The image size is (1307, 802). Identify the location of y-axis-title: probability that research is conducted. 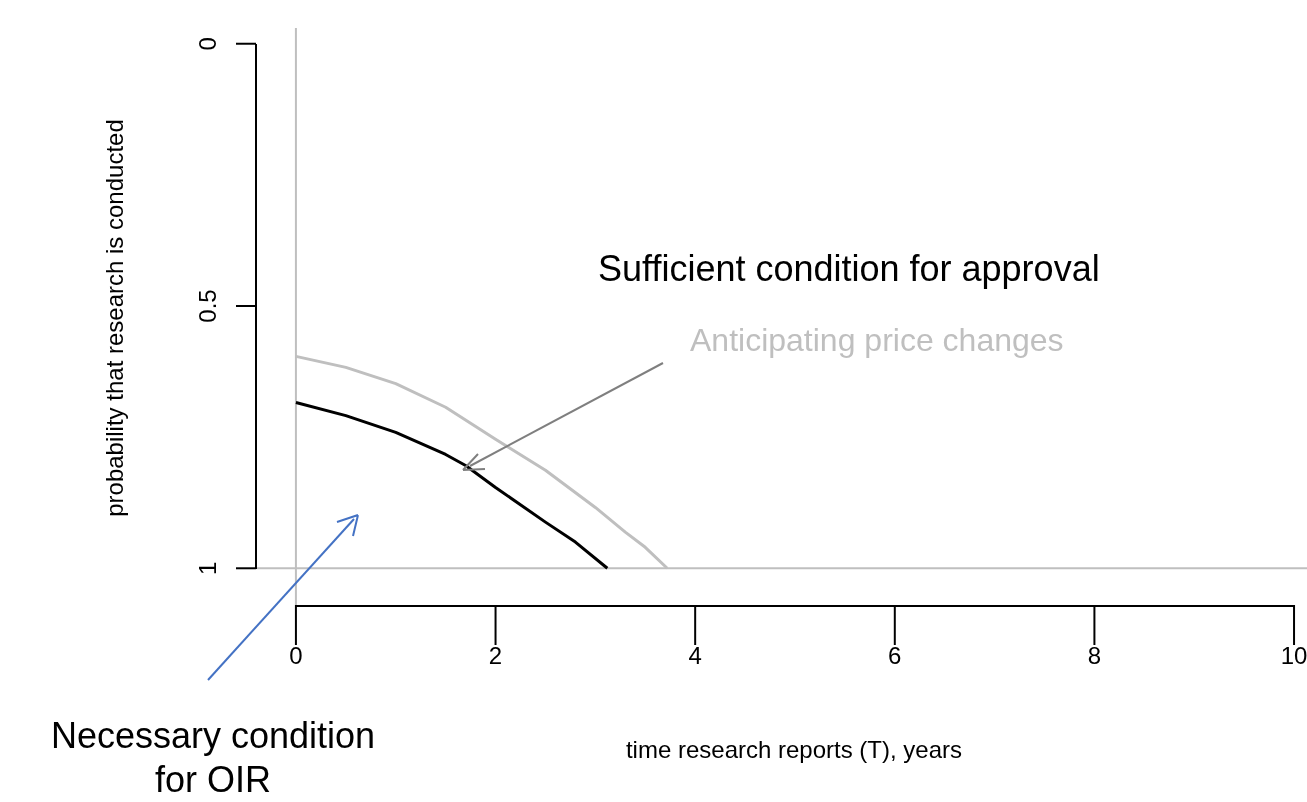
(114, 318).